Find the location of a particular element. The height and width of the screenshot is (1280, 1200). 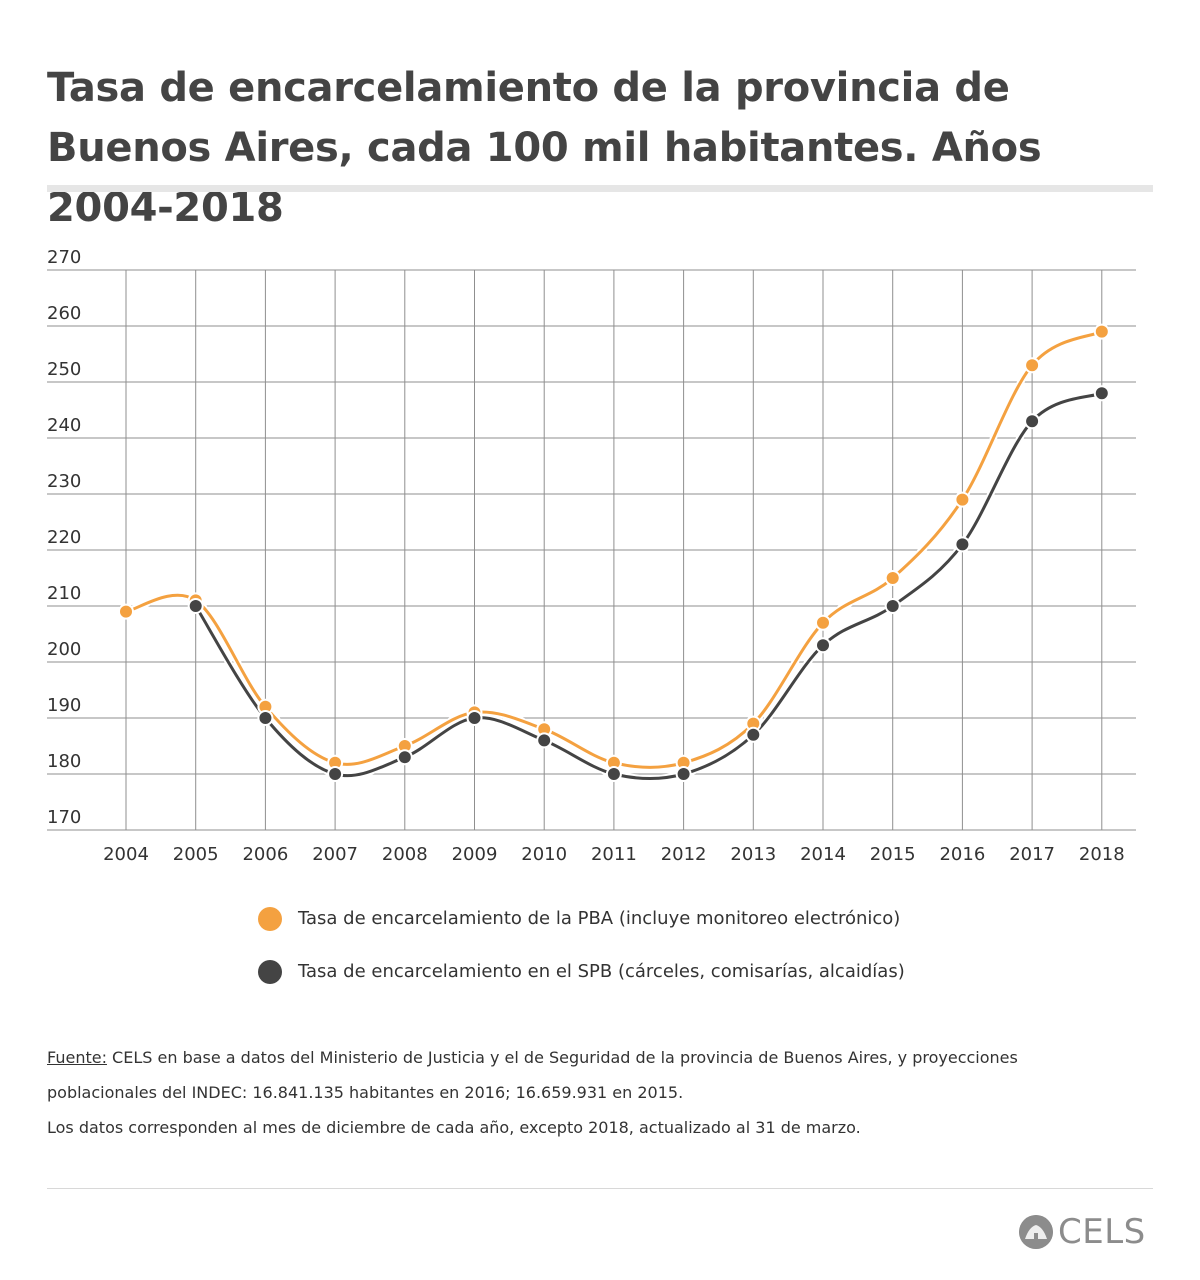

data-point-spb-2009 is located at coordinates (474, 718).